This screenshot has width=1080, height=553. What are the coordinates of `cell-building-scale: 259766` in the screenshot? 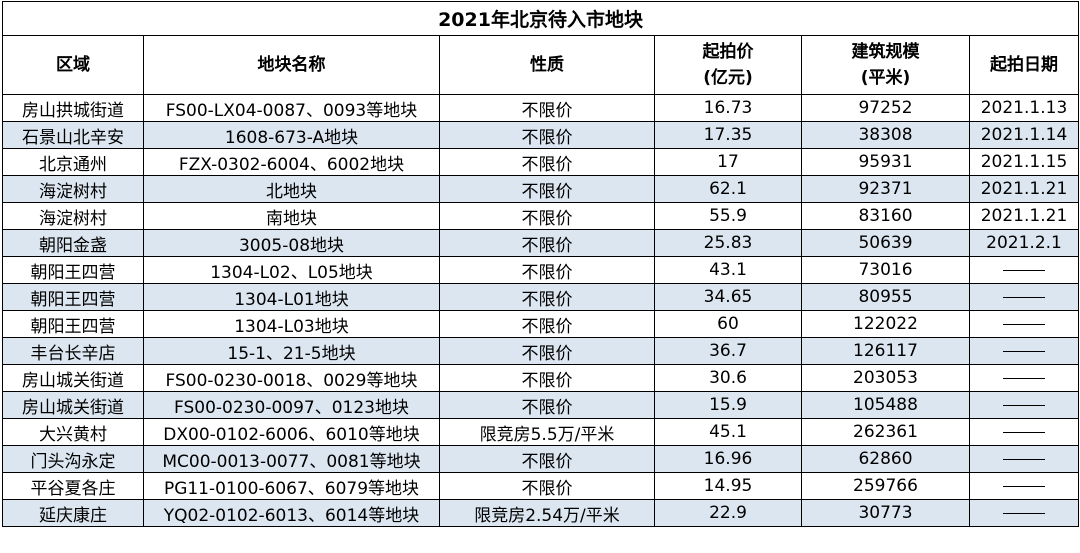 It's located at (885, 486).